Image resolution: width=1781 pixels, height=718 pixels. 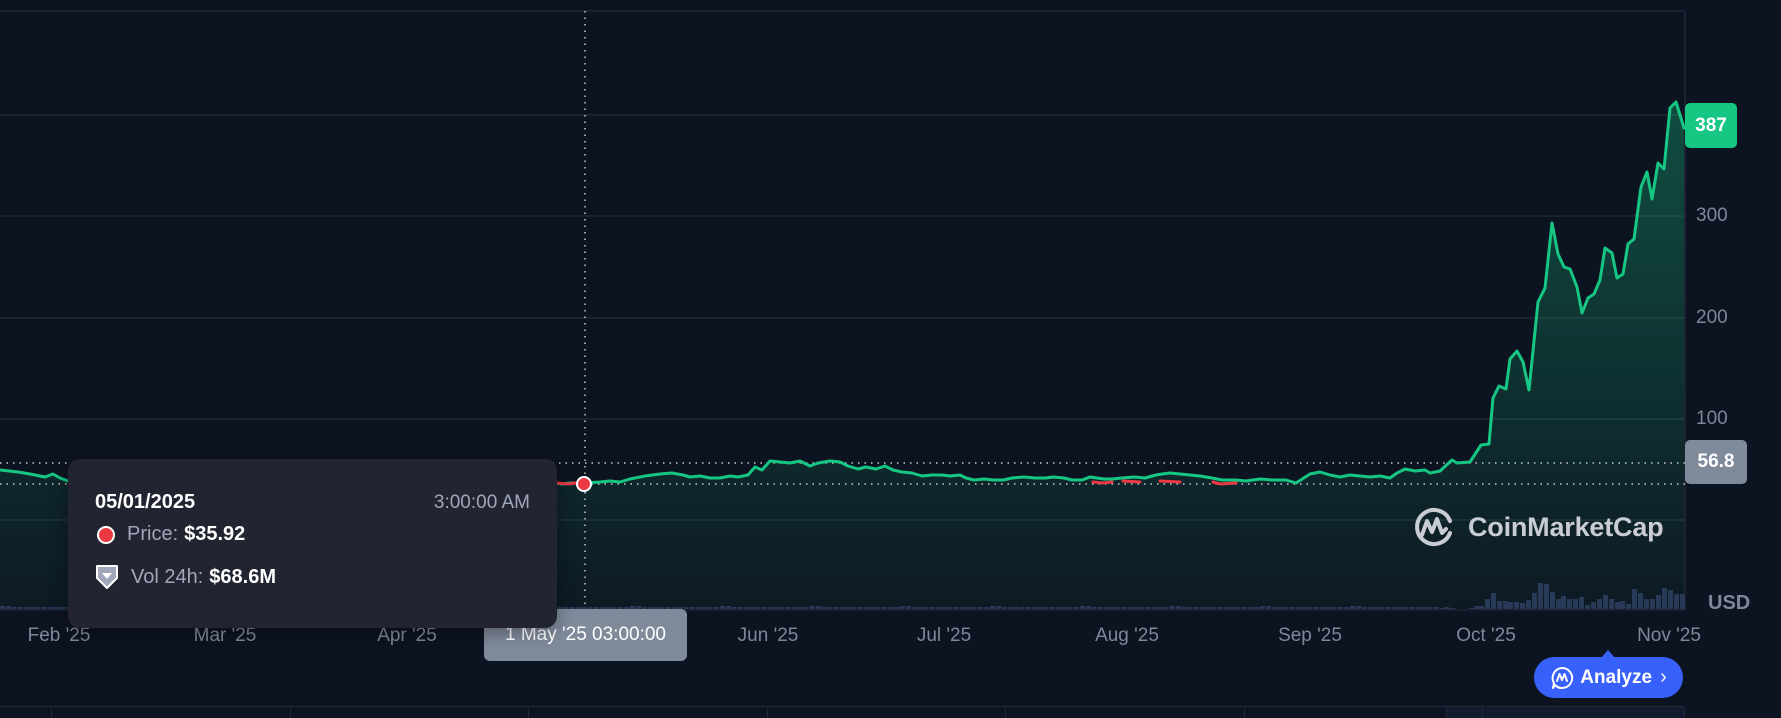 What do you see at coordinates (59, 635) in the screenshot?
I see `x-axis-label: Feb '25` at bounding box center [59, 635].